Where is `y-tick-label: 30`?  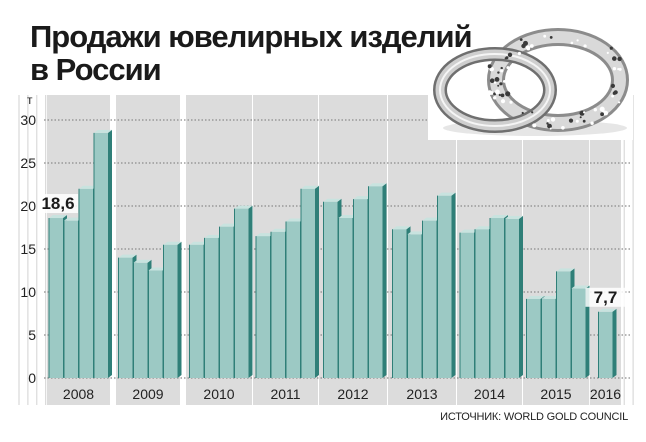 y-tick-label: 30 is located at coordinates (28, 120).